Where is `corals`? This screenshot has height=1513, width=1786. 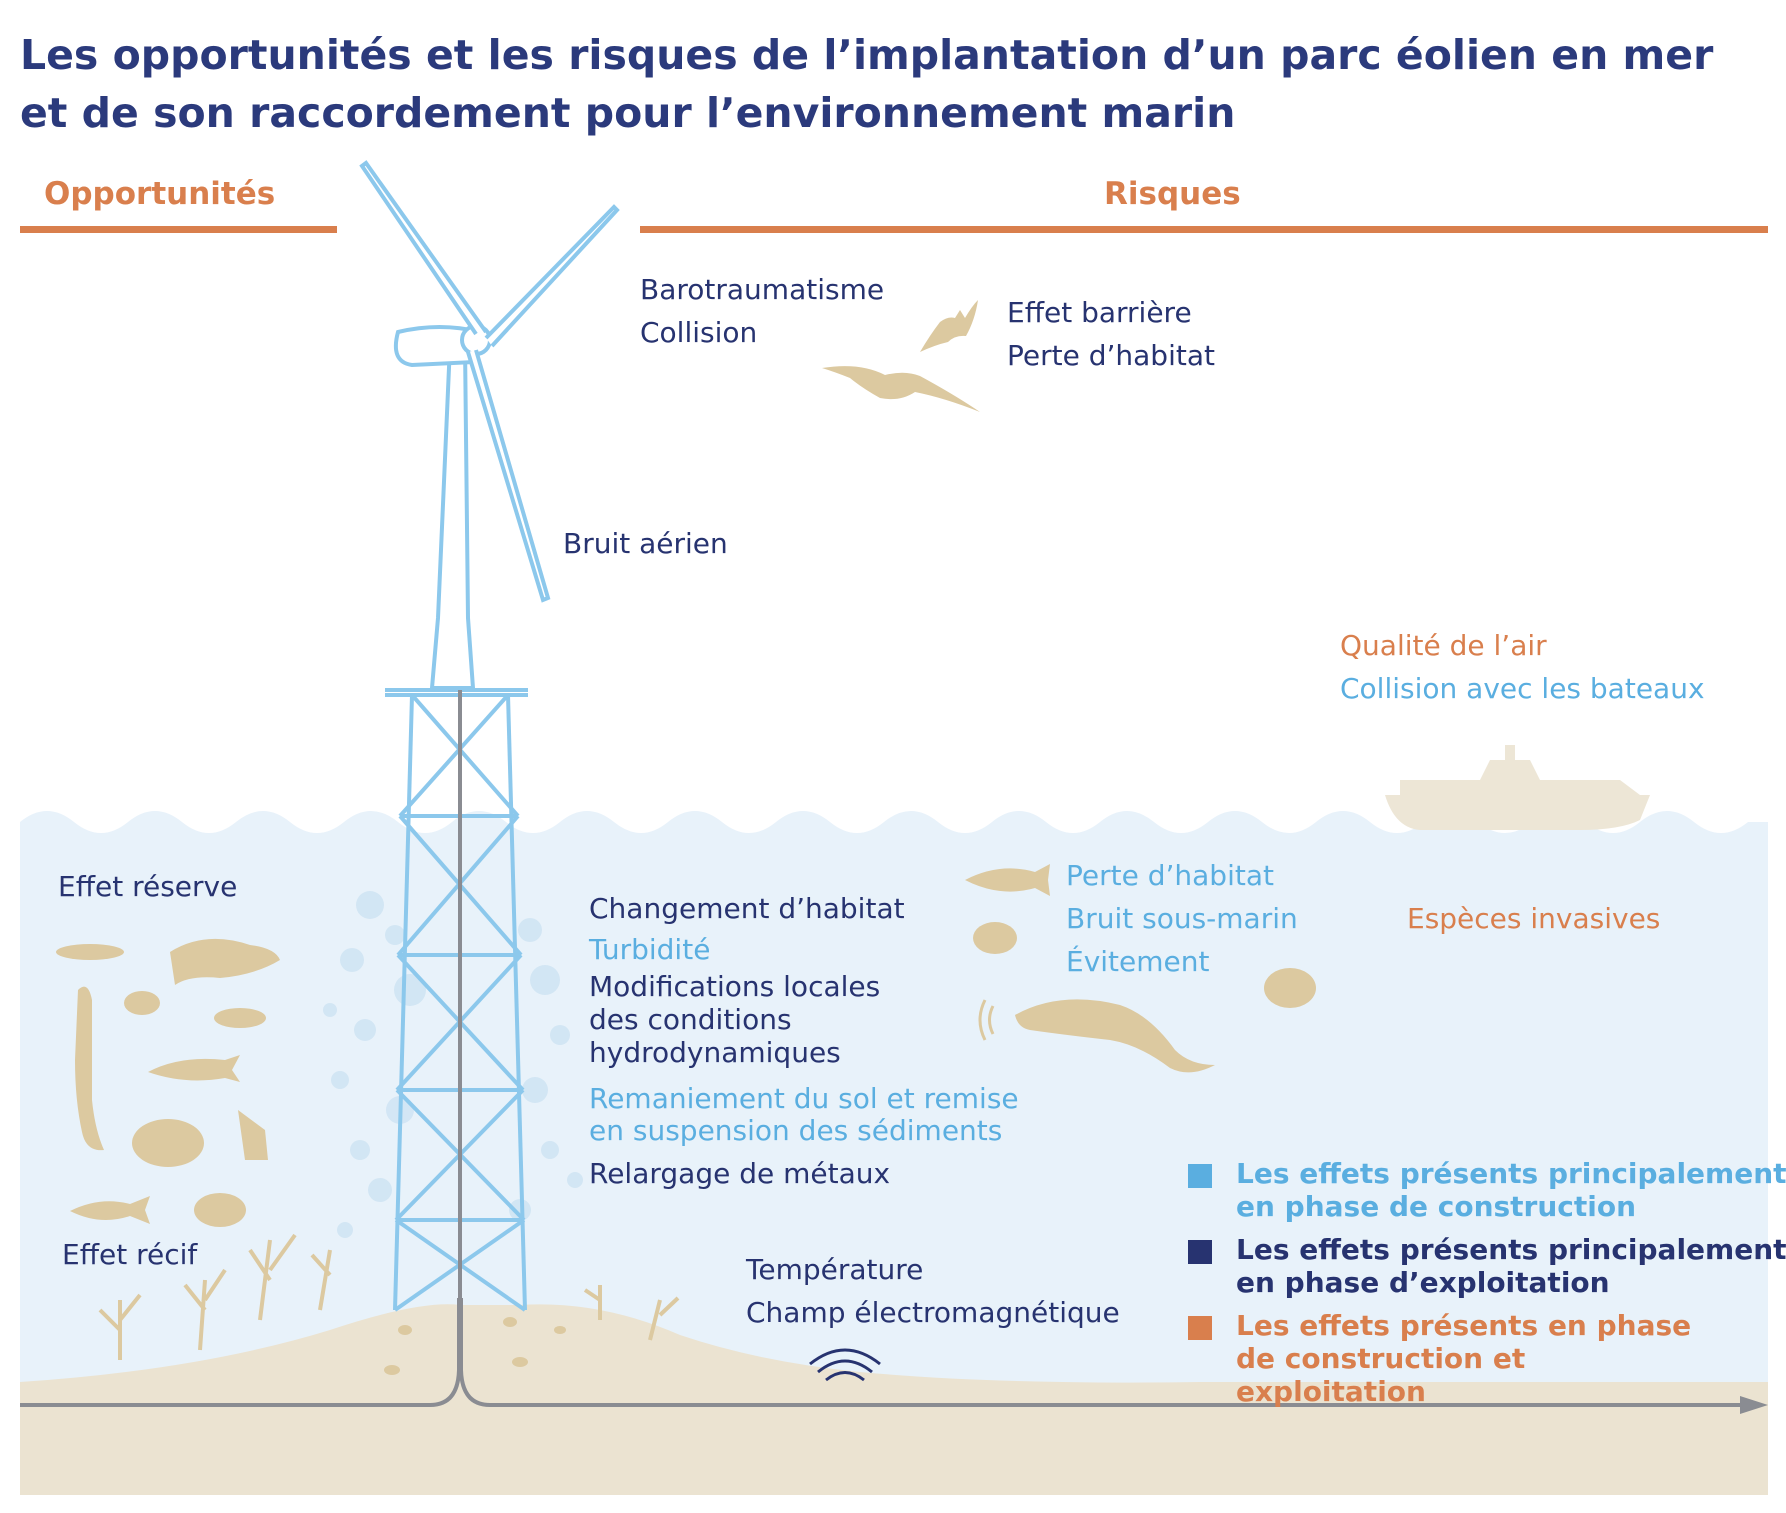 corals is located at coordinates (389, 1296).